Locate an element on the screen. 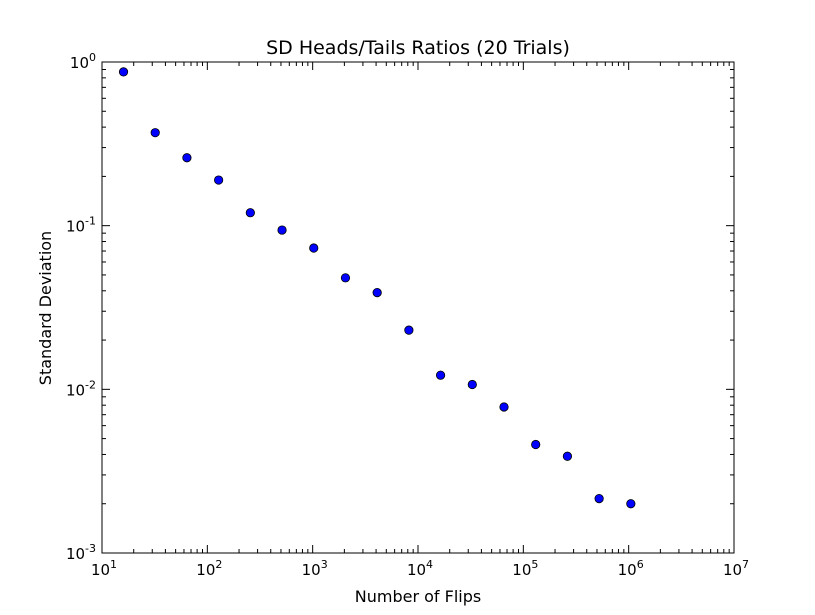  x-tick-label: 10⁵ is located at coordinates (525, 568).